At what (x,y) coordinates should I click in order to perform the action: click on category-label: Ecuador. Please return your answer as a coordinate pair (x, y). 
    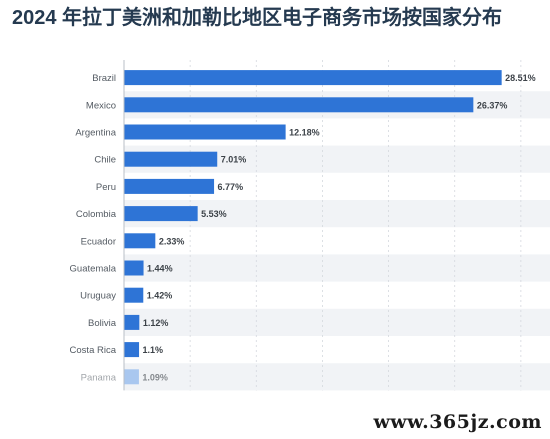
    Looking at the image, I should click on (98, 241).